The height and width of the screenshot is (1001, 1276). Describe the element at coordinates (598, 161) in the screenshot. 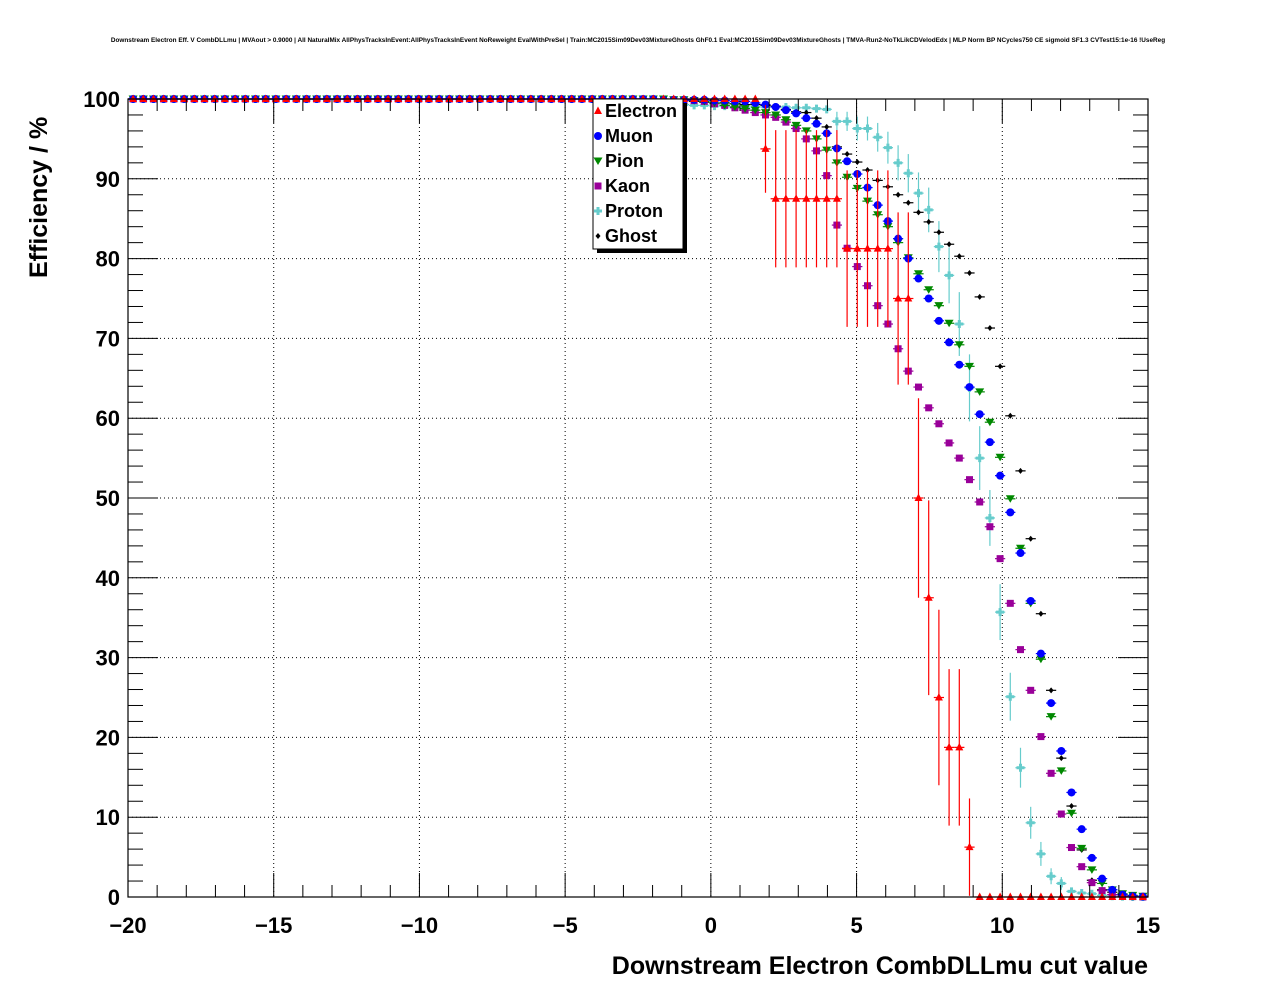

I see `legend-marker-pion-icon` at that location.